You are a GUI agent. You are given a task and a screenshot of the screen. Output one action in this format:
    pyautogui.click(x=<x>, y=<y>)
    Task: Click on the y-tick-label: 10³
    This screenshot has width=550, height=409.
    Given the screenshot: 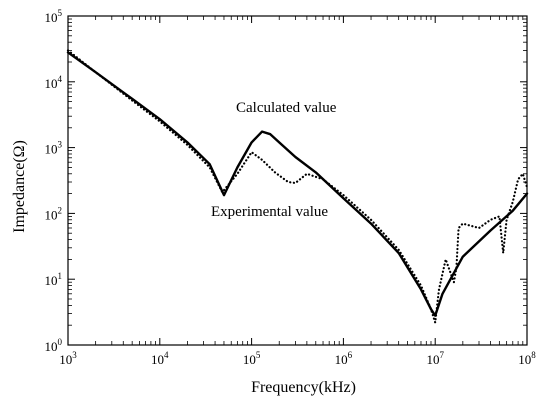 What is the action you would take?
    pyautogui.click(x=54, y=148)
    